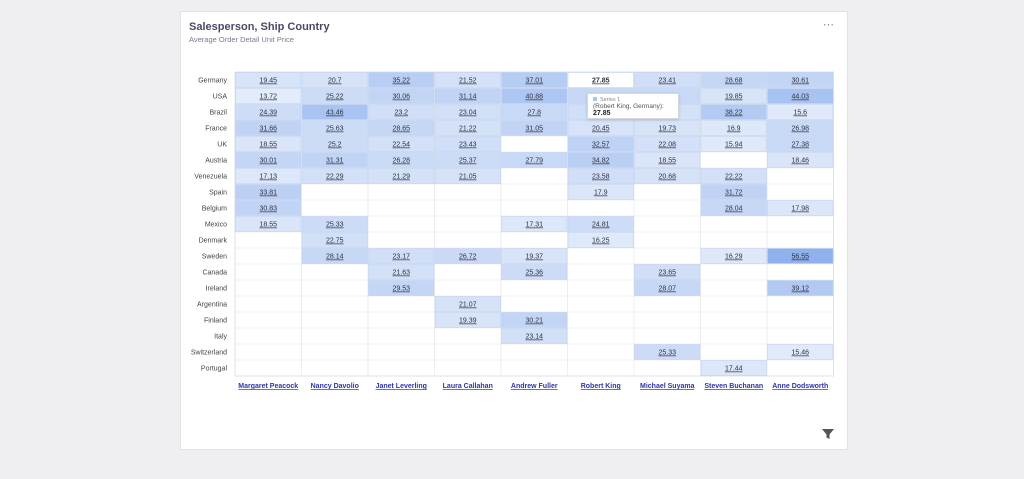  I want to click on cell-value-label: 16.29, so click(734, 257).